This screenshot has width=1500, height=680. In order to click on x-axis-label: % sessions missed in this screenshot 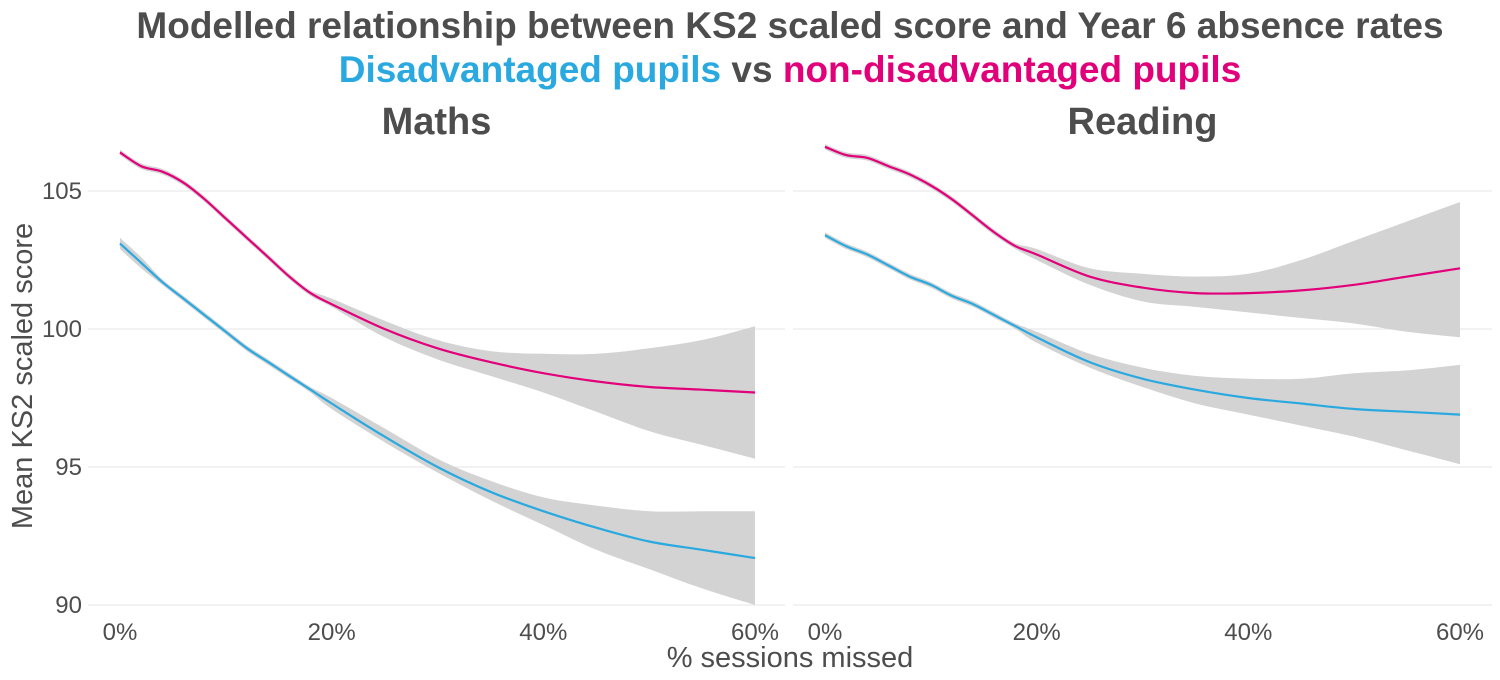, I will do `click(790, 658)`.